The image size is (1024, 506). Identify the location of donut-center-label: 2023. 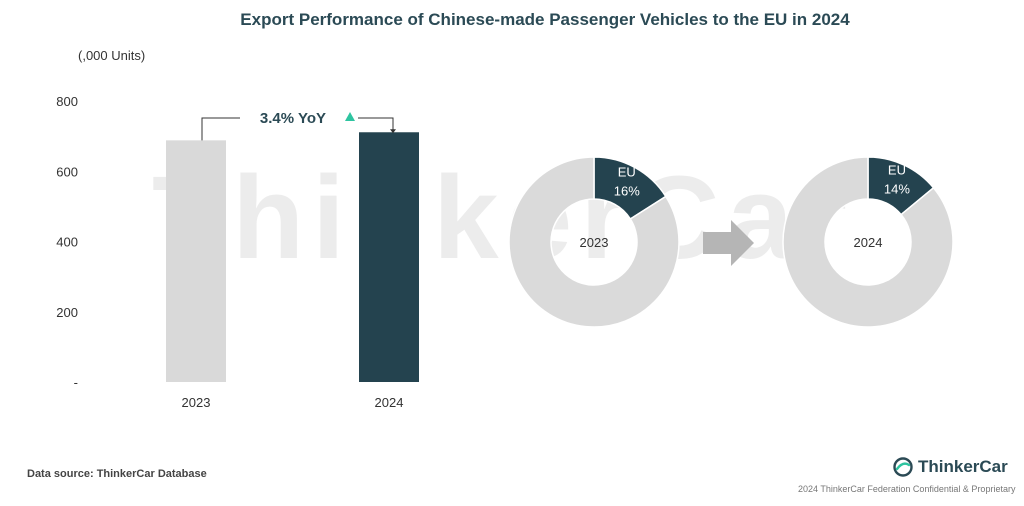
(594, 242).